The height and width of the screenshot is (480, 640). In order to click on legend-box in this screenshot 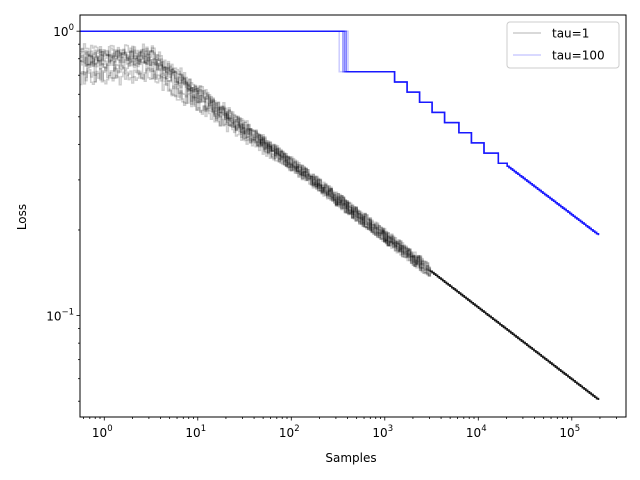, I will do `click(563, 45)`.